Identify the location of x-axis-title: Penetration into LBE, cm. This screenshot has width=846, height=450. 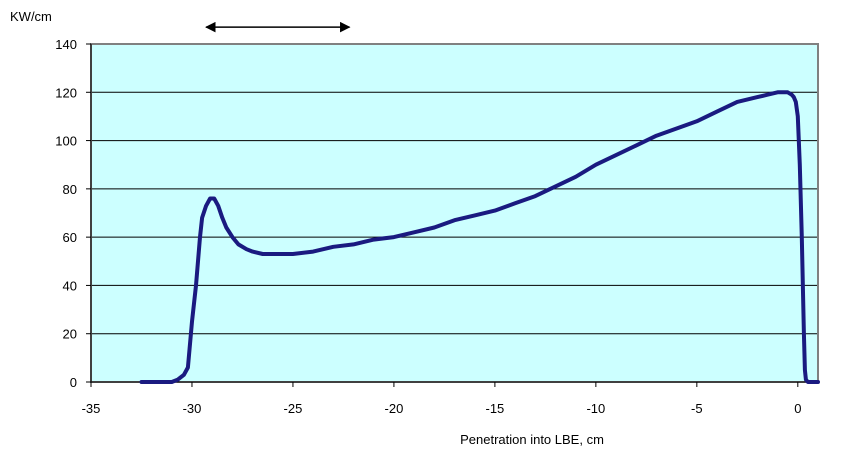
(532, 439).